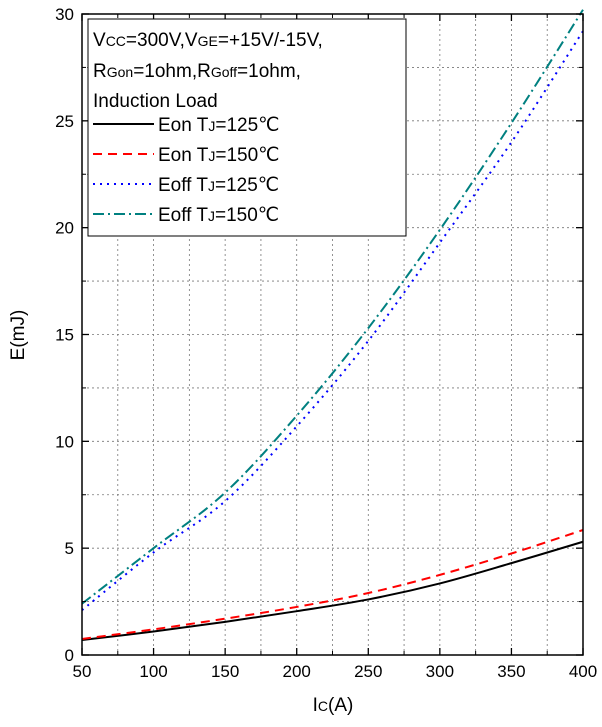 Image resolution: width=602 pixels, height=727 pixels. What do you see at coordinates (219, 155) in the screenshot?
I see `legend-label-2: Eon TJ=150℃` at bounding box center [219, 155].